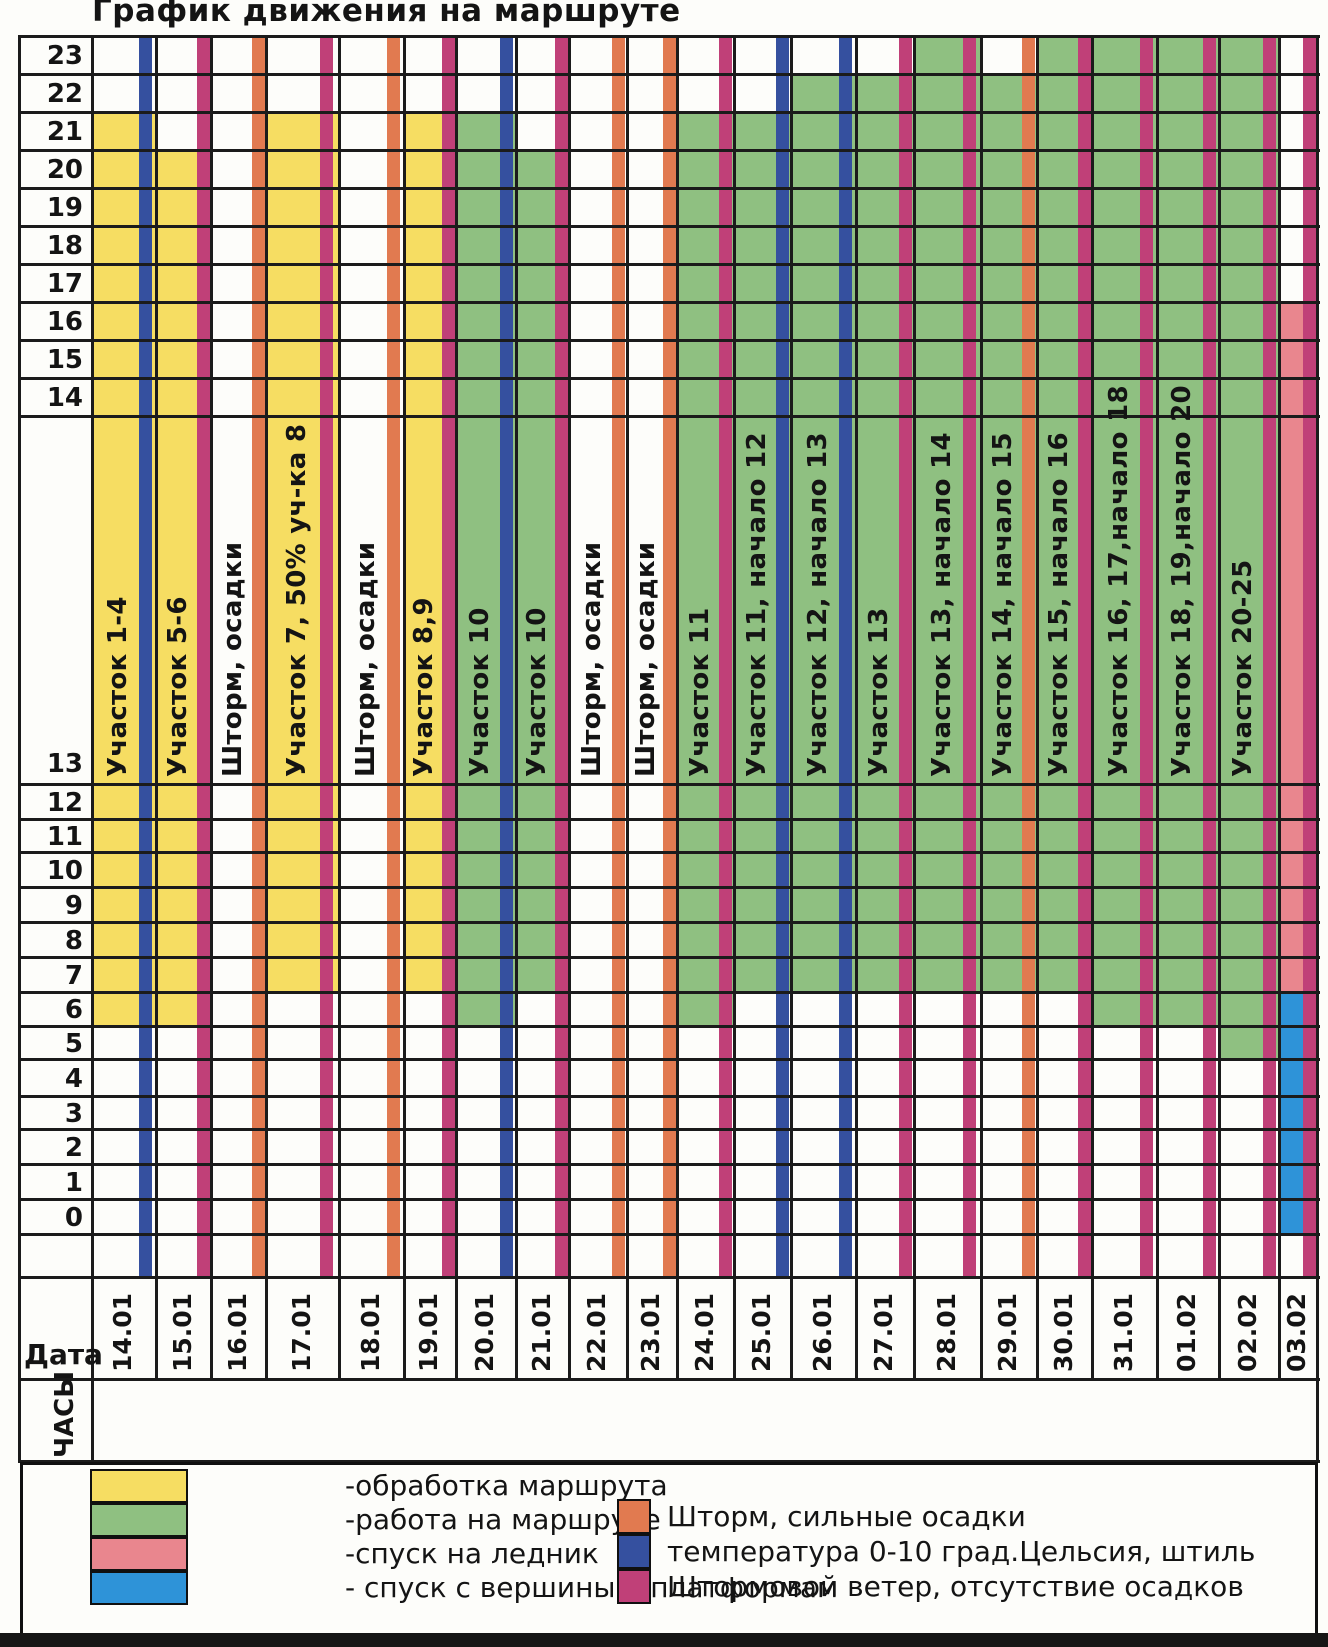 This screenshot has width=1328, height=1647. I want to click on hour-label: 1, so click(73, 1183).